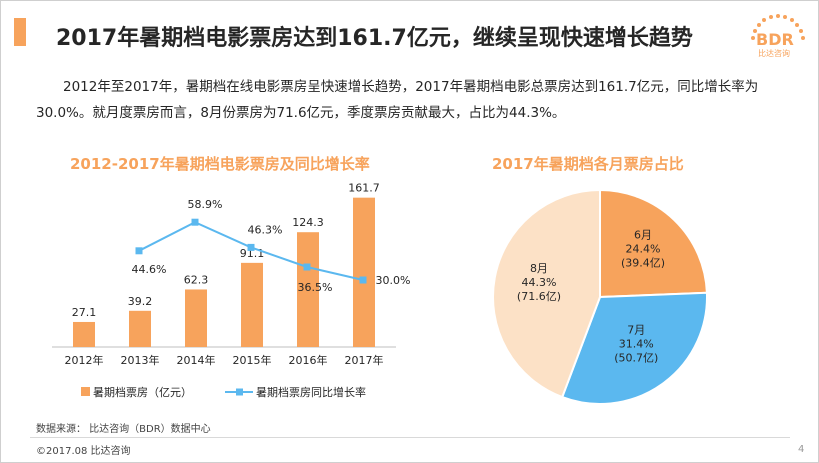 The image size is (819, 463). Describe the element at coordinates (308, 222) in the screenshot. I see `bar-value-label-4: 124.3` at that location.